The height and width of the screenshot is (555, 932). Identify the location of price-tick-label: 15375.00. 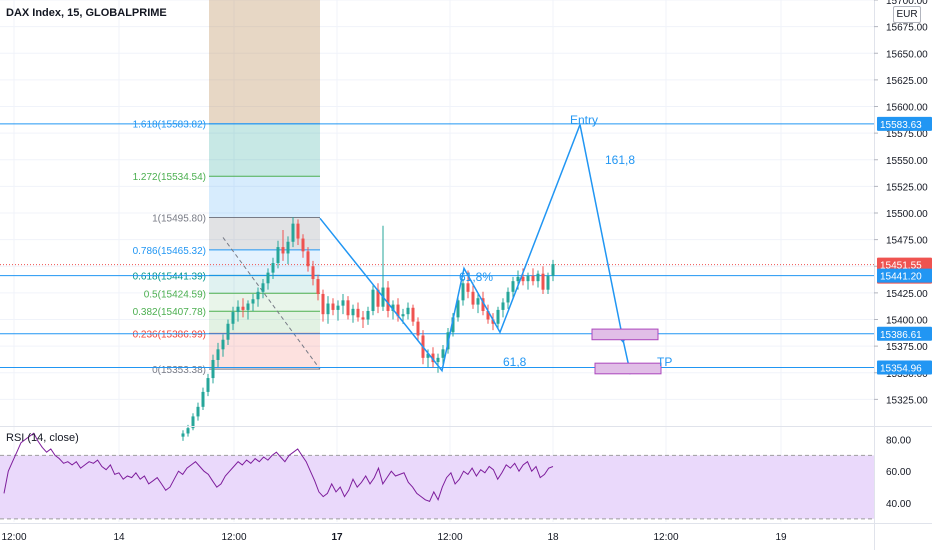
(907, 347).